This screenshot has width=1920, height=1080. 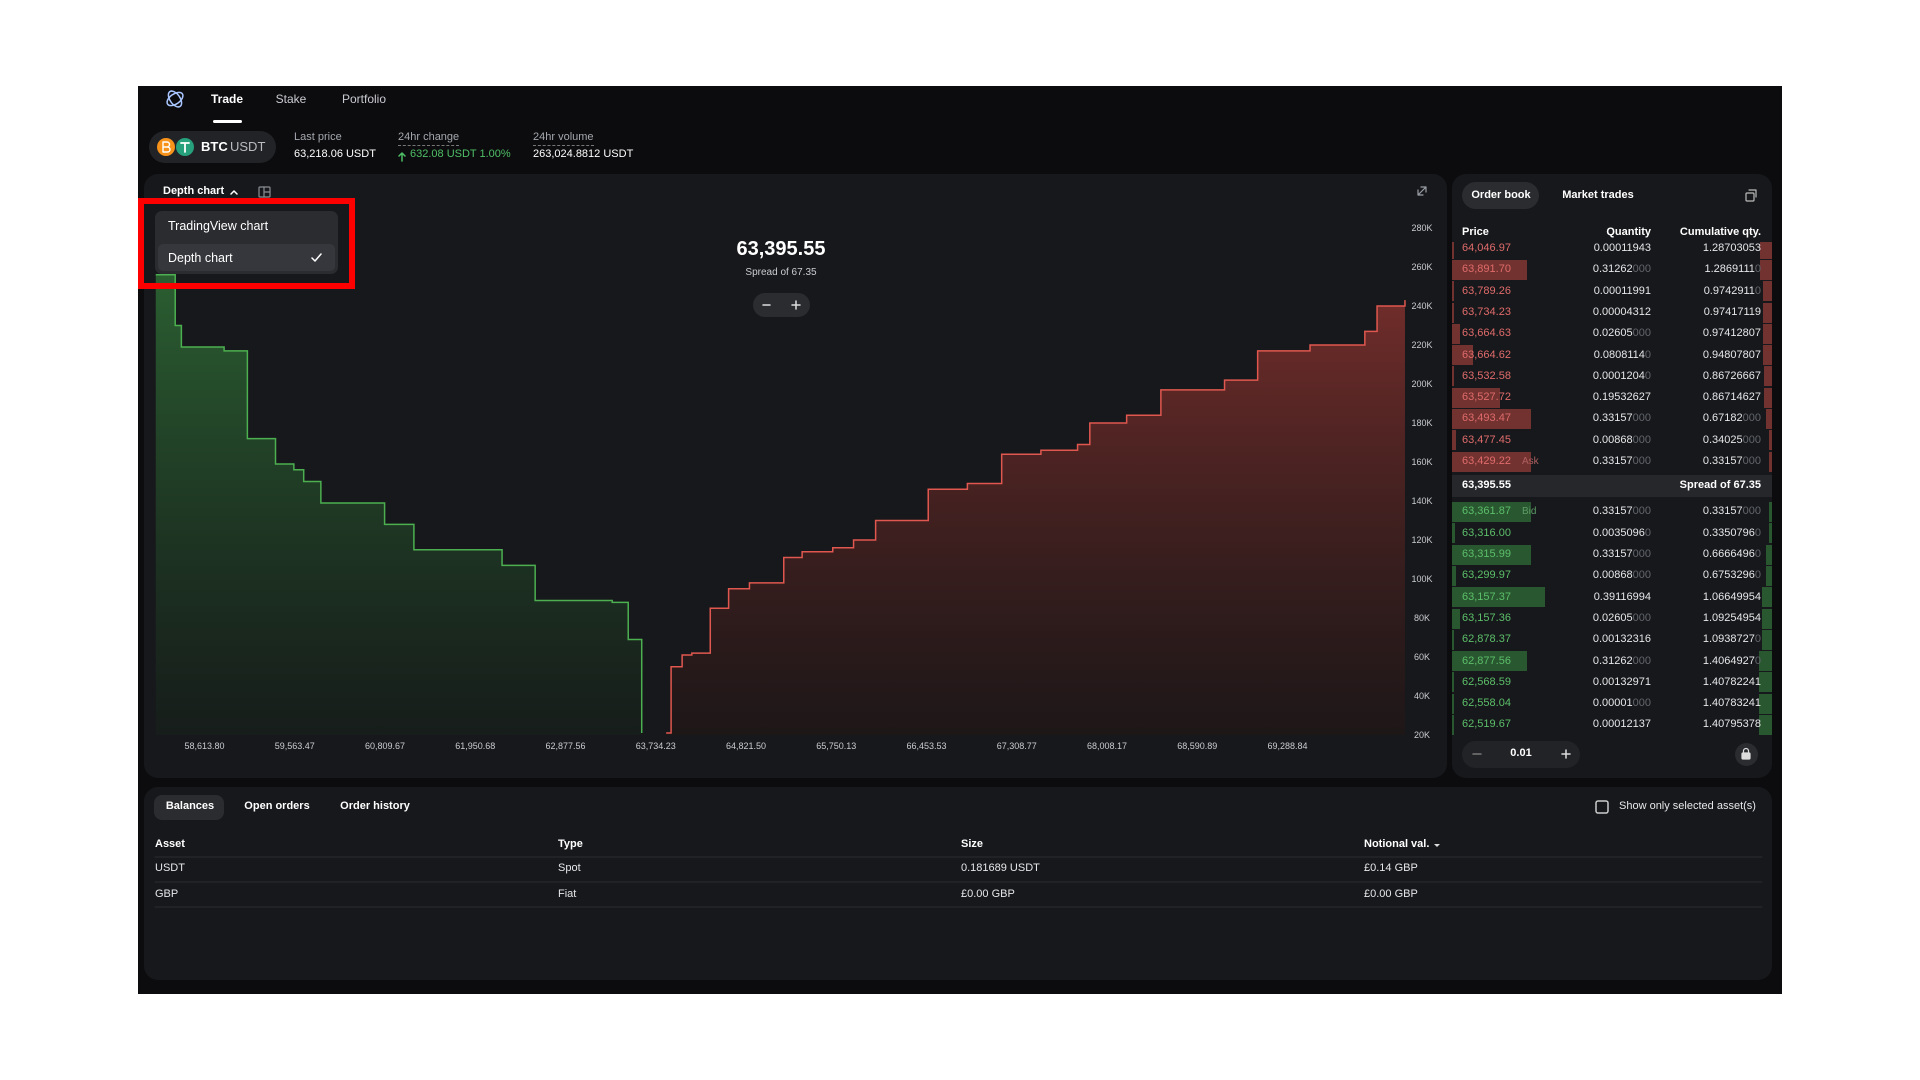 What do you see at coordinates (1621, 575) in the screenshot?
I see `quantity: 0.00868000` at bounding box center [1621, 575].